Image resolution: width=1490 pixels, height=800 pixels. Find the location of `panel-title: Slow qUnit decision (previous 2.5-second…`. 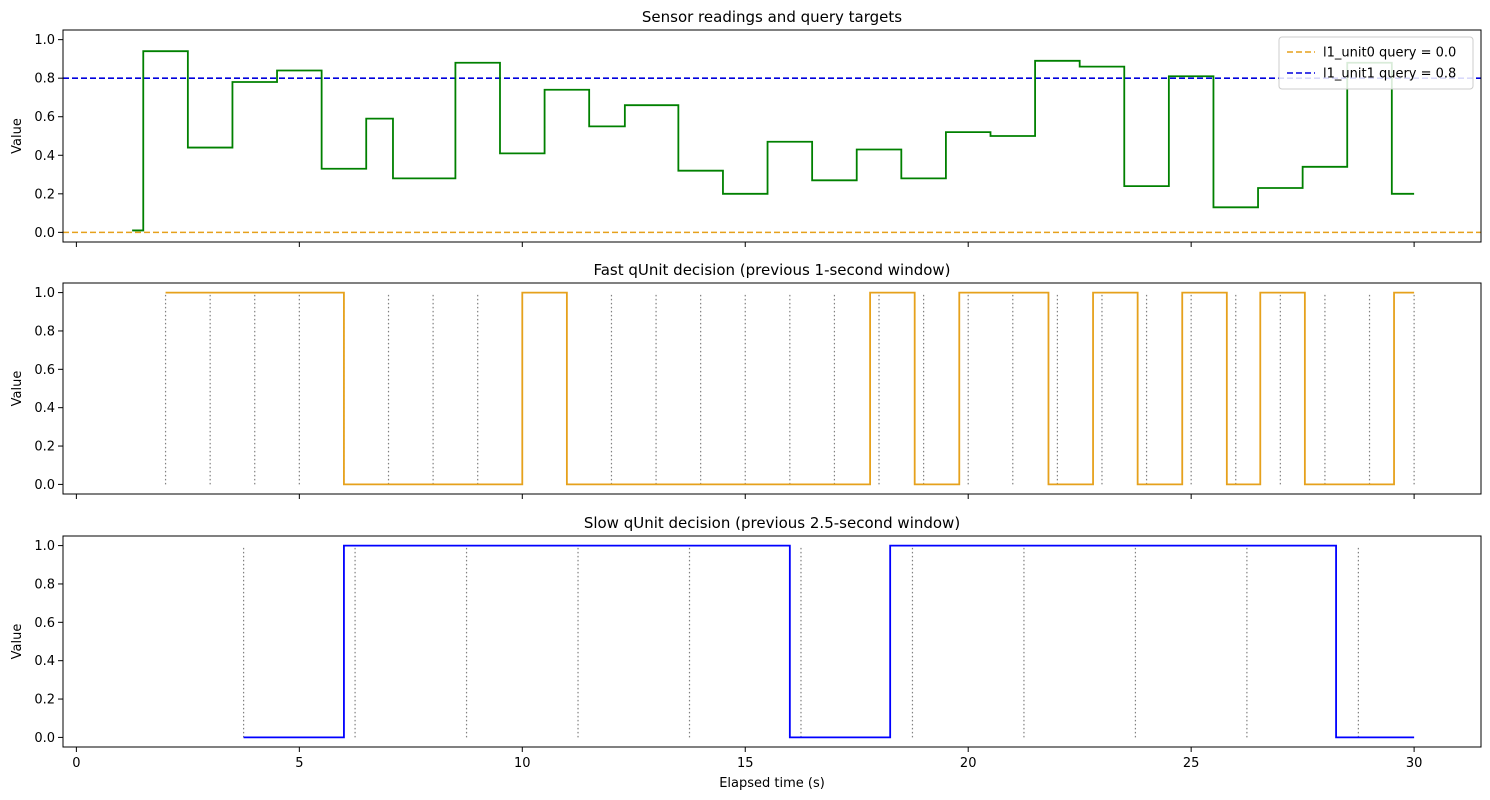

panel-title: Slow qUnit decision (previous 2.5-second… is located at coordinates (772, 523).